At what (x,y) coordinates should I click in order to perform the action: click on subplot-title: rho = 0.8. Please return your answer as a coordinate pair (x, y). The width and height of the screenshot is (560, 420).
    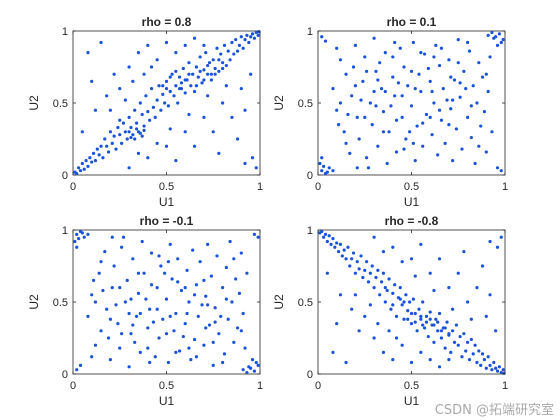
    Looking at the image, I should click on (167, 22).